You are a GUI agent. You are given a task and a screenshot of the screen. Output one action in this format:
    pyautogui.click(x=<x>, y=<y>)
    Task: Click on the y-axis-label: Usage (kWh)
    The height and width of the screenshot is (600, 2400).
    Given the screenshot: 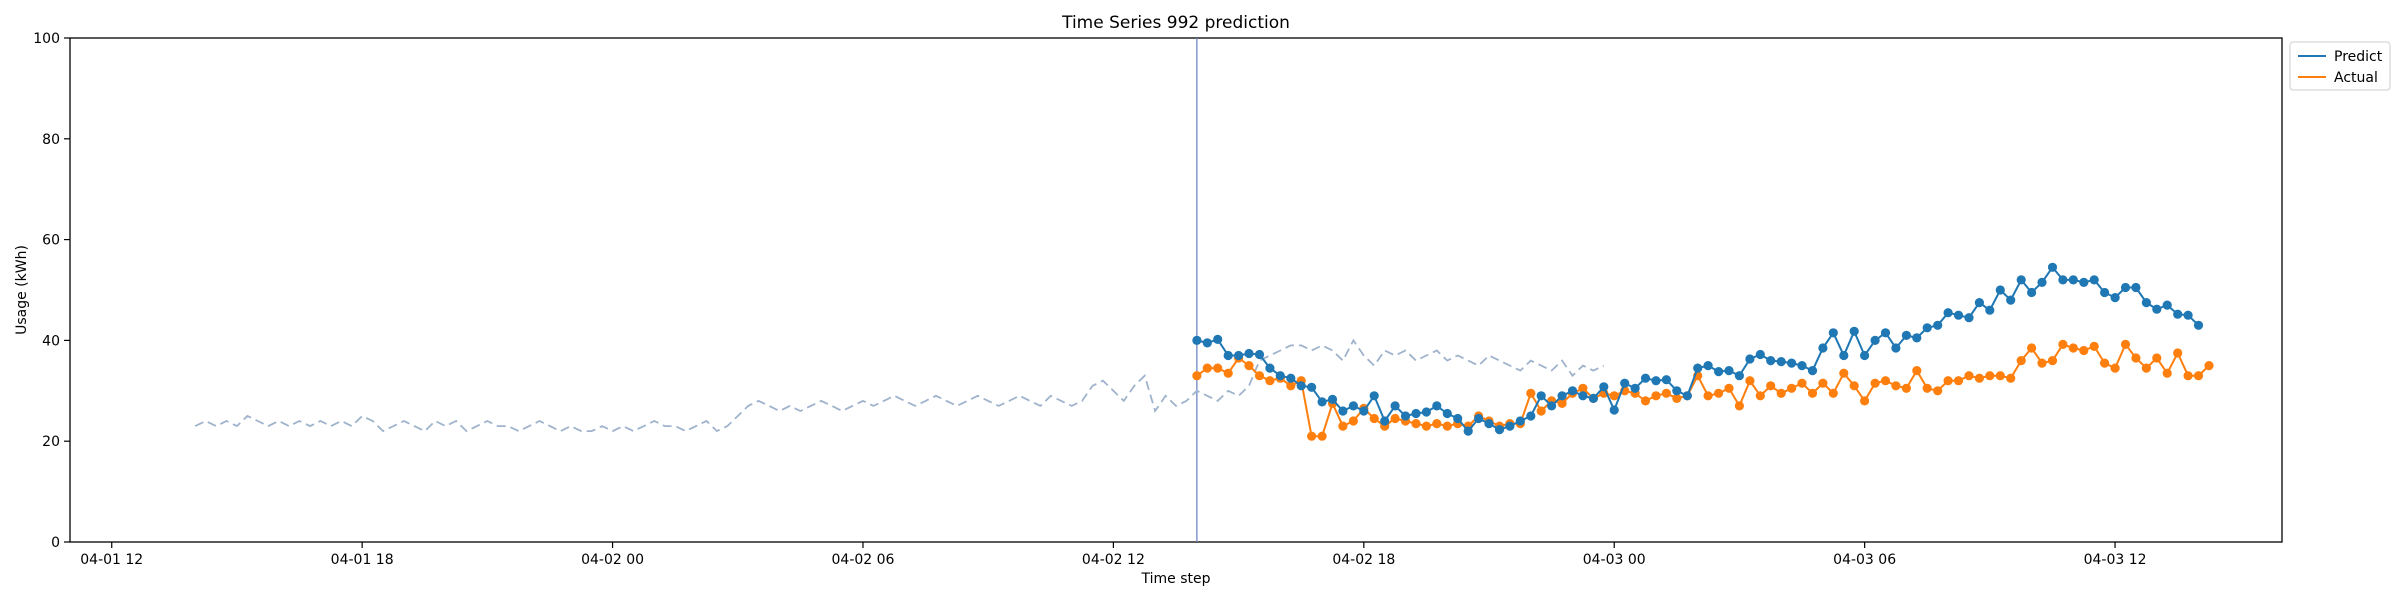 What is the action you would take?
    pyautogui.click(x=22, y=290)
    